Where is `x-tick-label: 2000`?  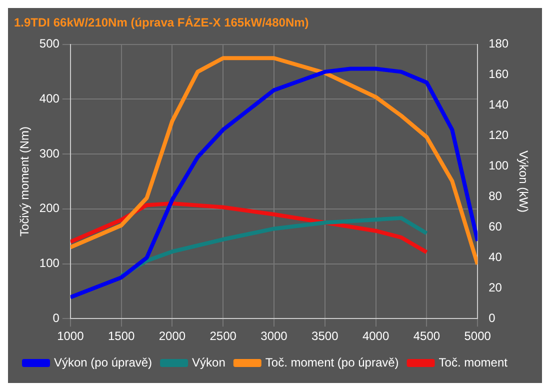
x-tick-label: 2000 is located at coordinates (172, 336).